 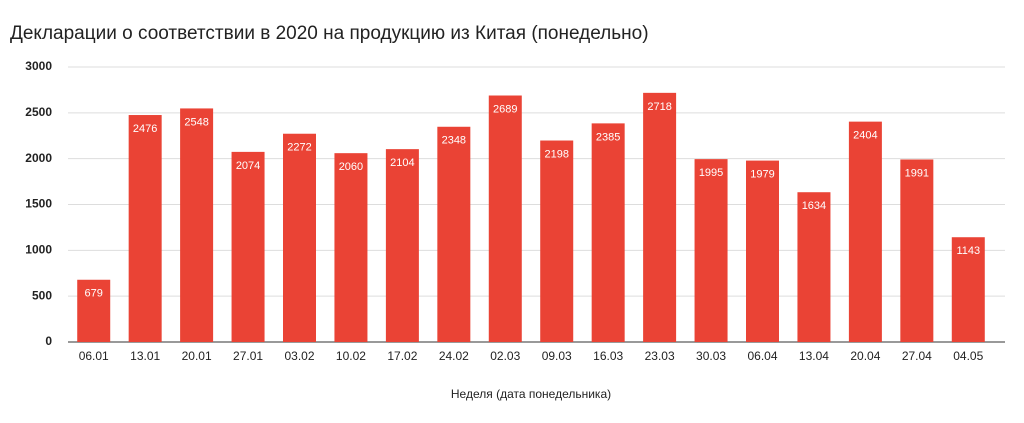 I want to click on x-tick-label: 24.02, so click(x=454, y=356).